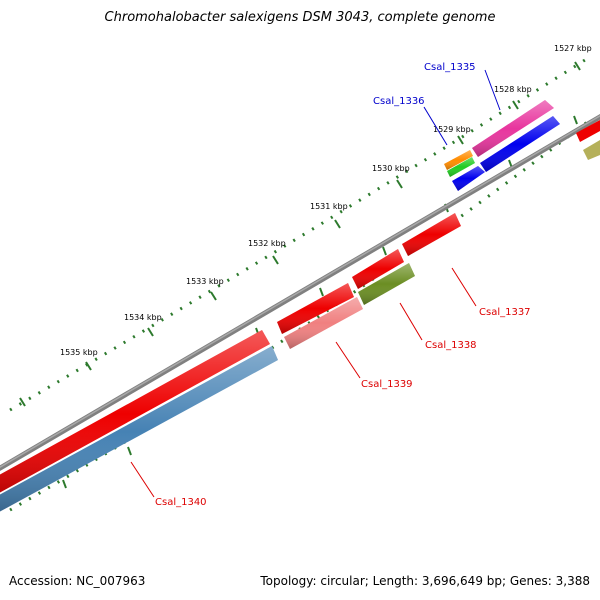  Describe the element at coordinates (452, 129) in the screenshot. I see `scale-label: 1529 kbp` at that location.